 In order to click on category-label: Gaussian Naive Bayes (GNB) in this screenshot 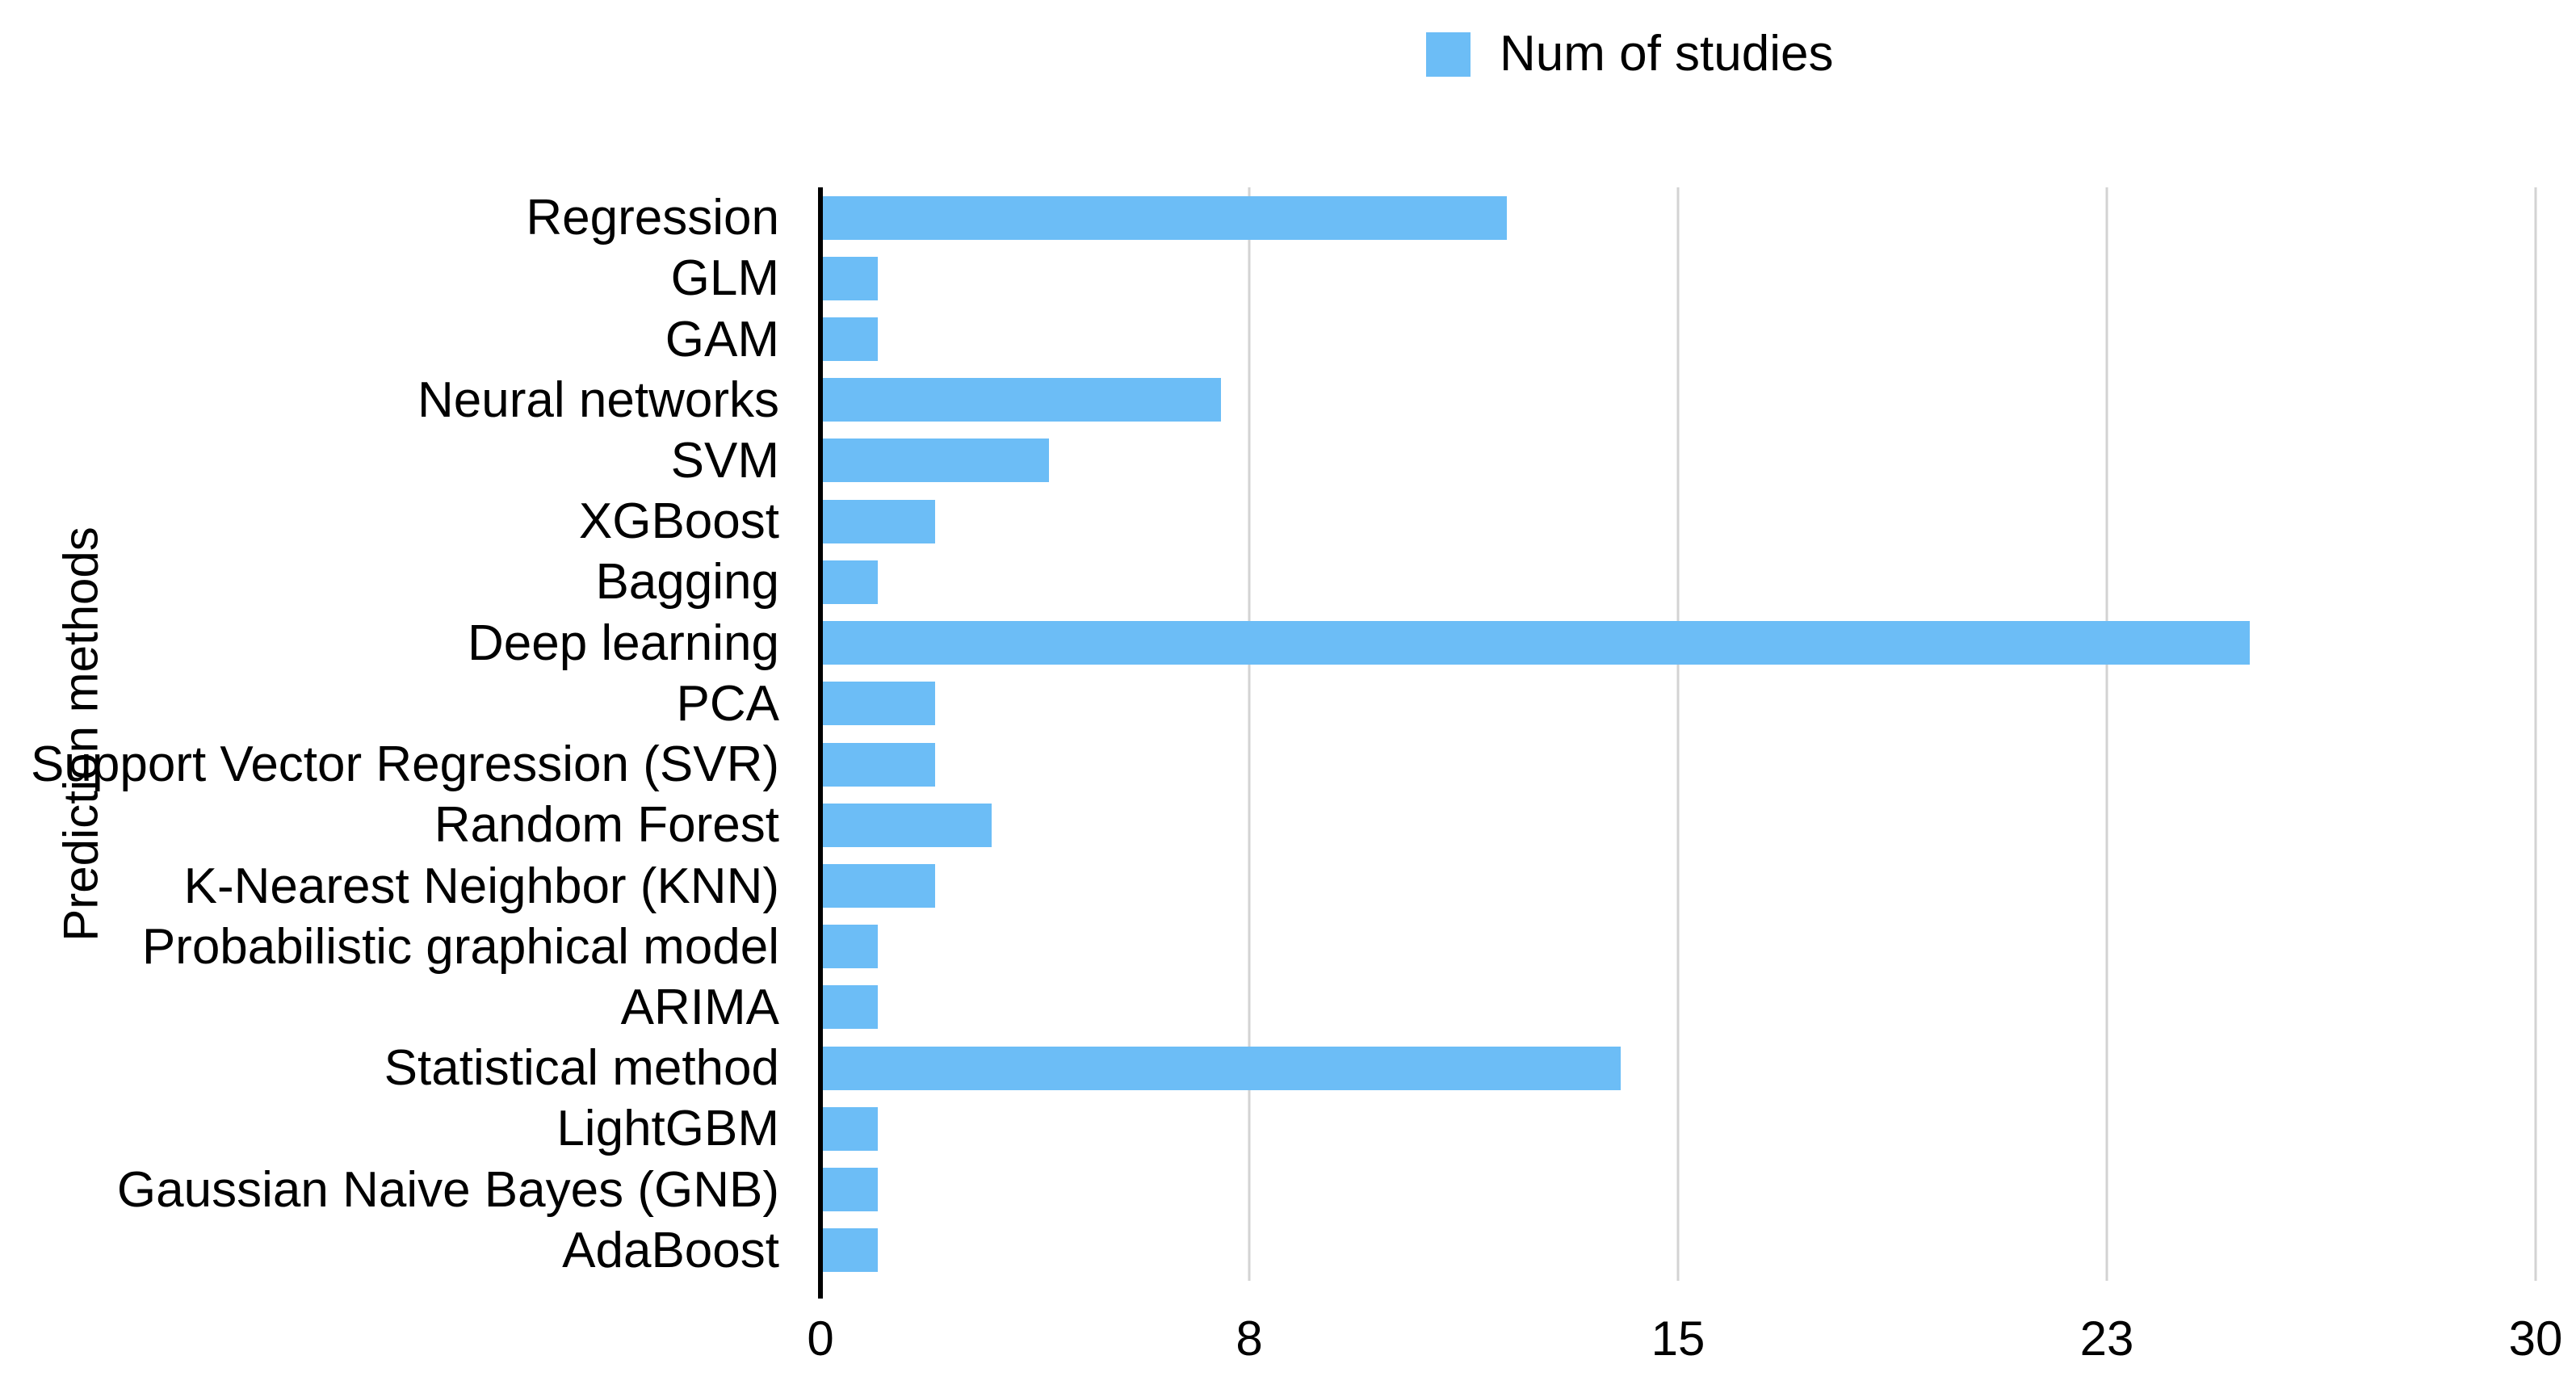, I will do `click(447, 1190)`.